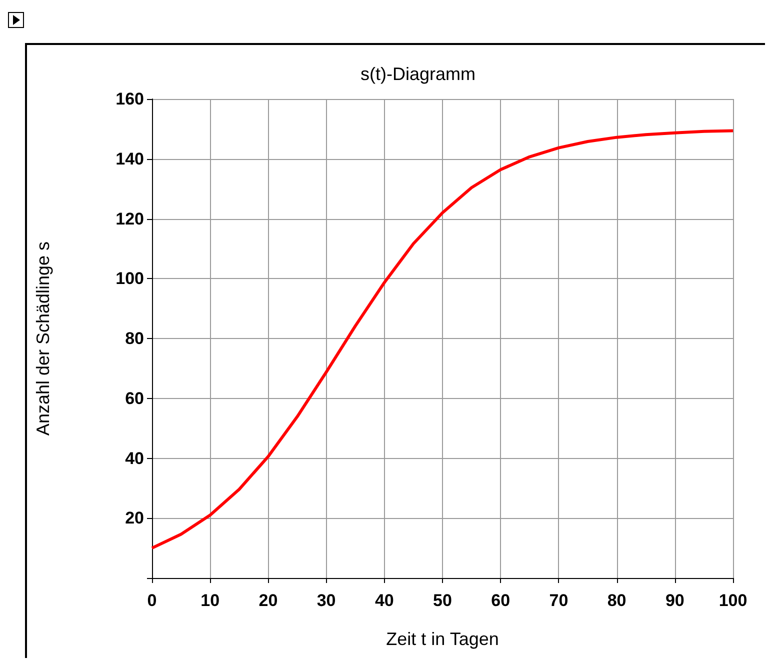 The height and width of the screenshot is (666, 773). Describe the element at coordinates (130, 278) in the screenshot. I see `y-tick-label: 100` at that location.